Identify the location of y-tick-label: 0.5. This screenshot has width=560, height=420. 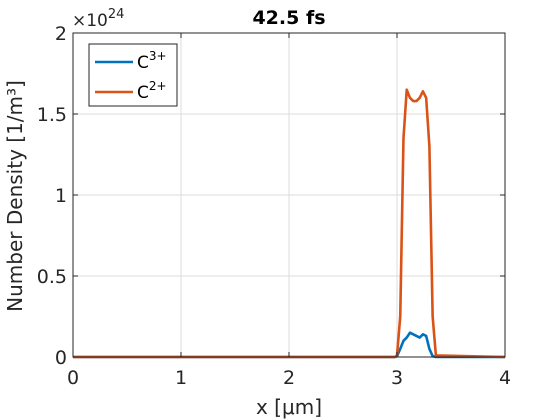
(52, 277).